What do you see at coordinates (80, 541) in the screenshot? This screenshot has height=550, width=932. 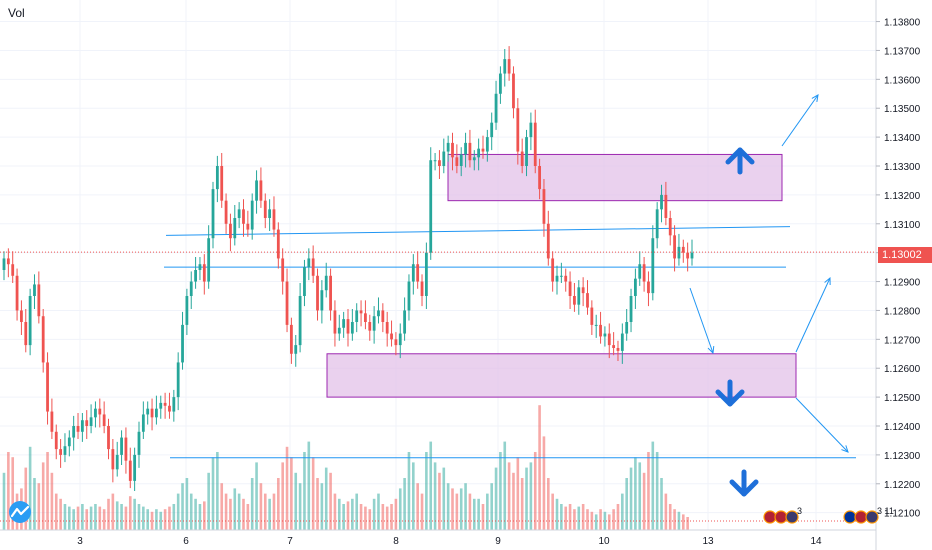 I see `x-tick-label: 3` at bounding box center [80, 541].